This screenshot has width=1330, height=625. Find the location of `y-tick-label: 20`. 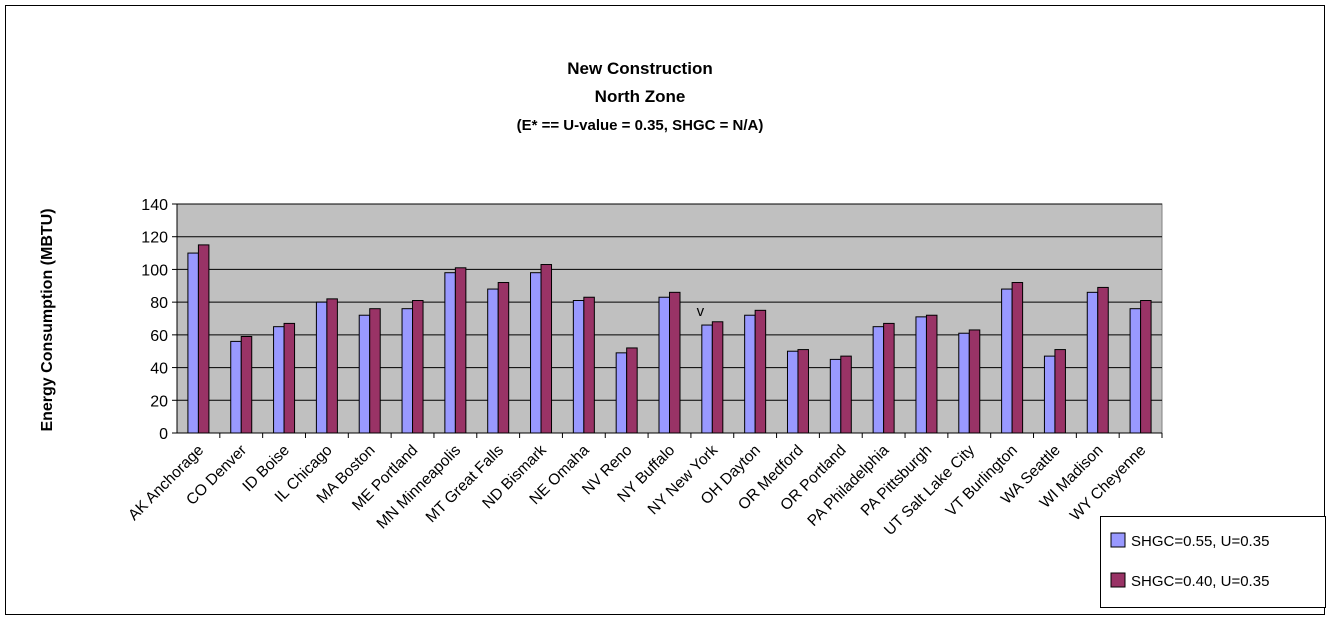

y-tick-label: 20 is located at coordinates (159, 401).